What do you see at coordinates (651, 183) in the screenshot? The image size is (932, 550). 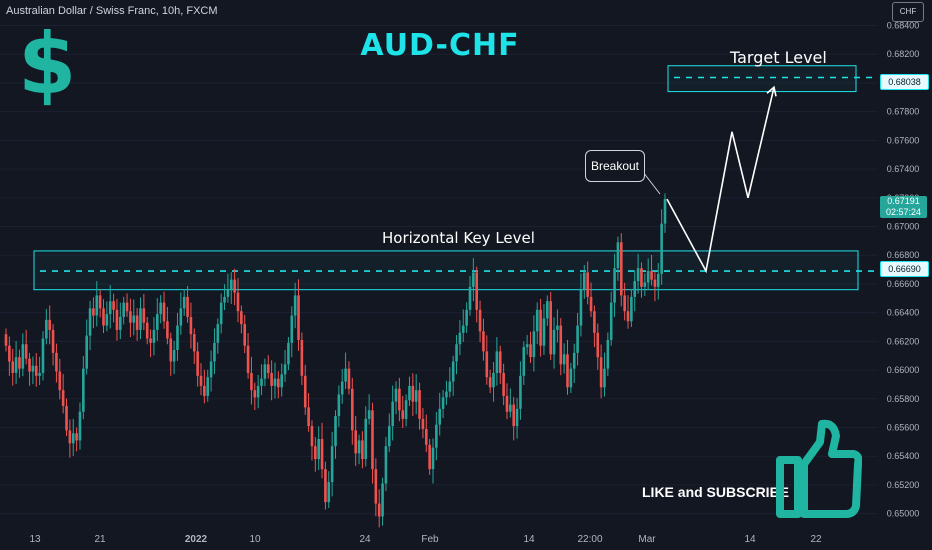 I see `breakout-connector` at bounding box center [651, 183].